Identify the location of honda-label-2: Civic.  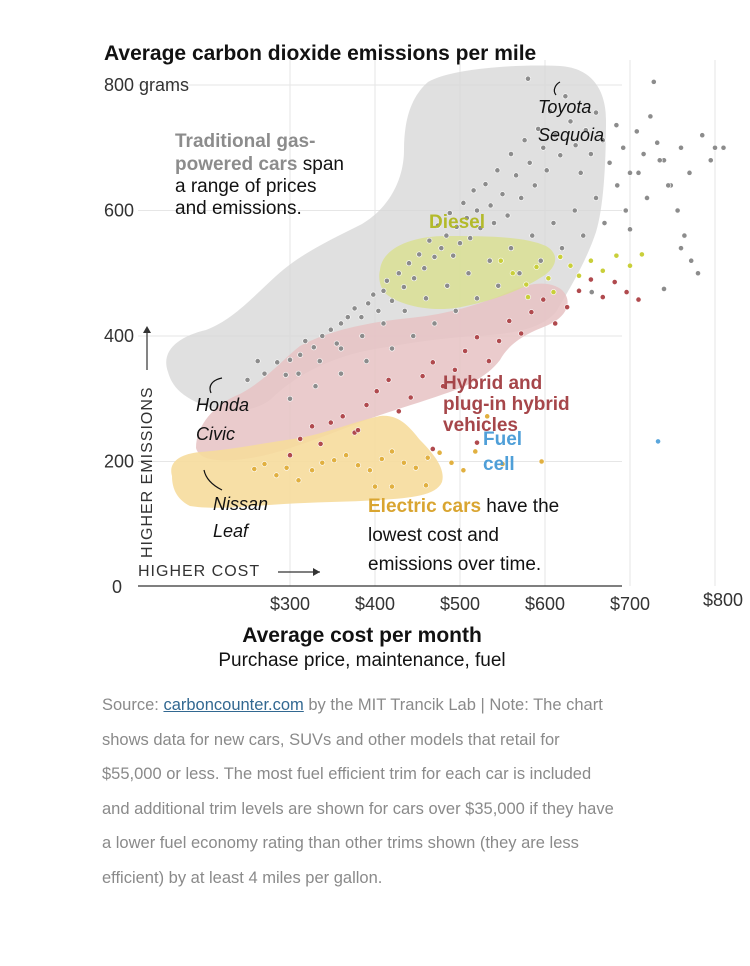
(215, 434).